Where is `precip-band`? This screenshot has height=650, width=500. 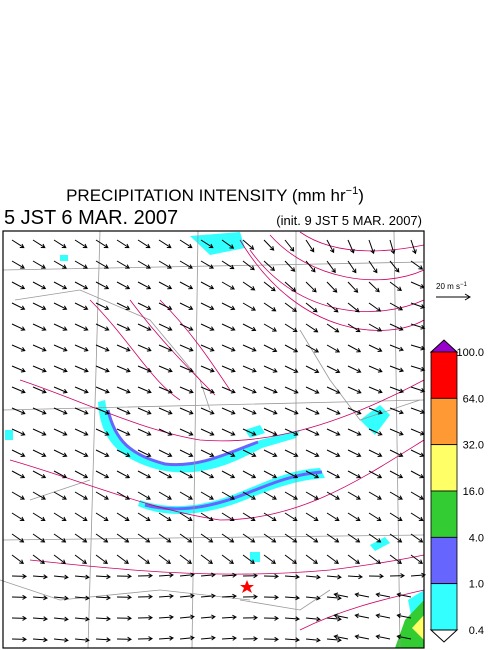
precip-band is located at coordinates (182, 438).